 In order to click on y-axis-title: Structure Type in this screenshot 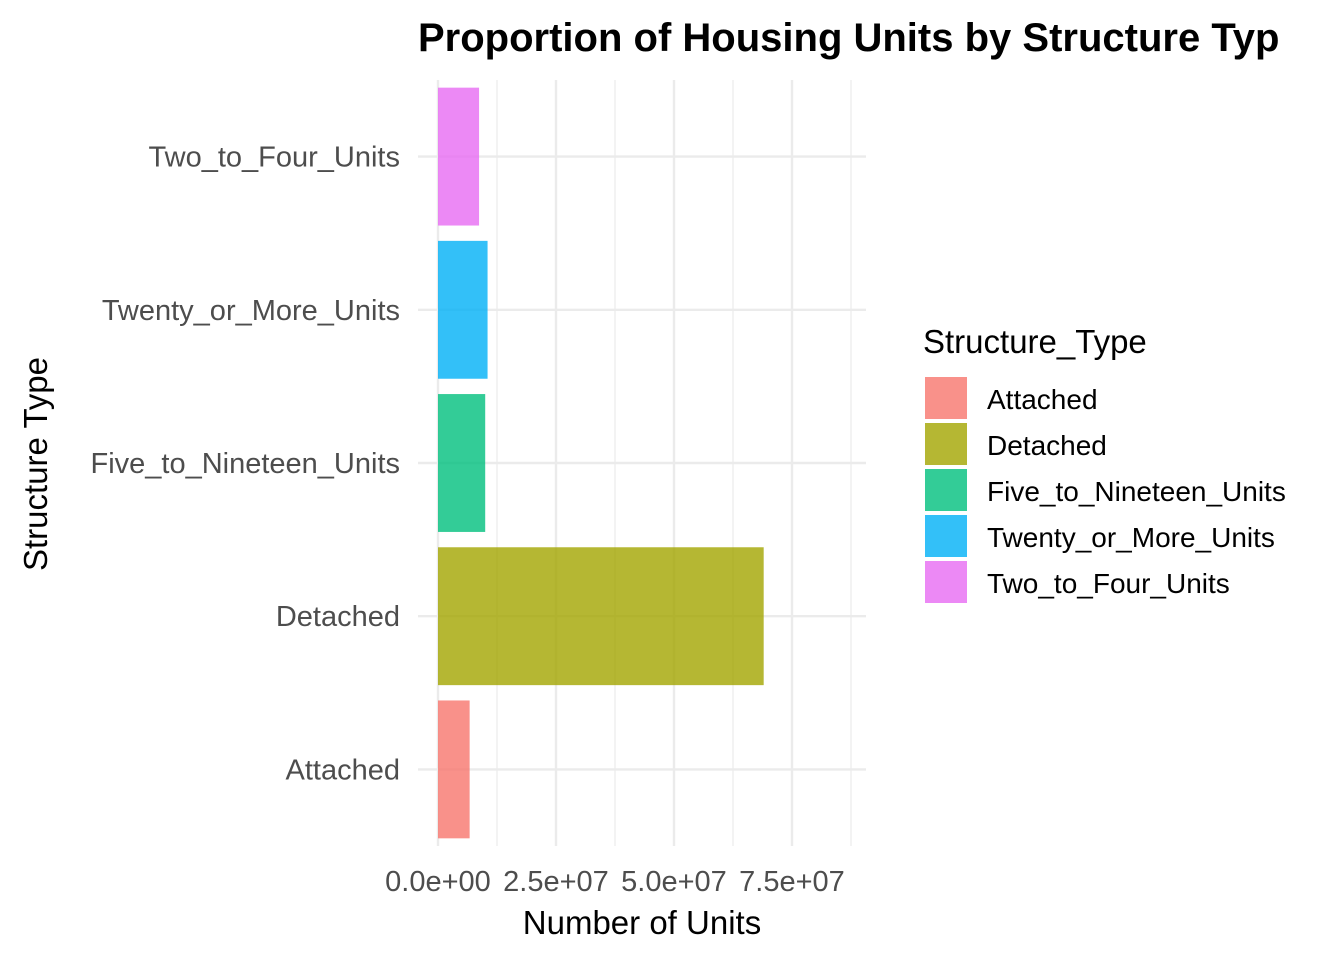, I will do `click(35, 464)`.